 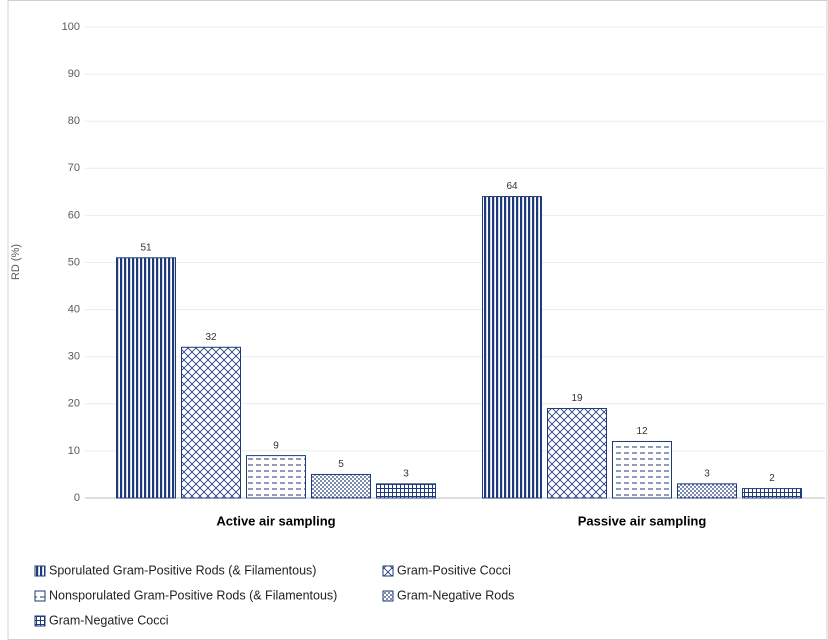 I want to click on legend-label: Gram-Negative Cocci, so click(x=108, y=620).